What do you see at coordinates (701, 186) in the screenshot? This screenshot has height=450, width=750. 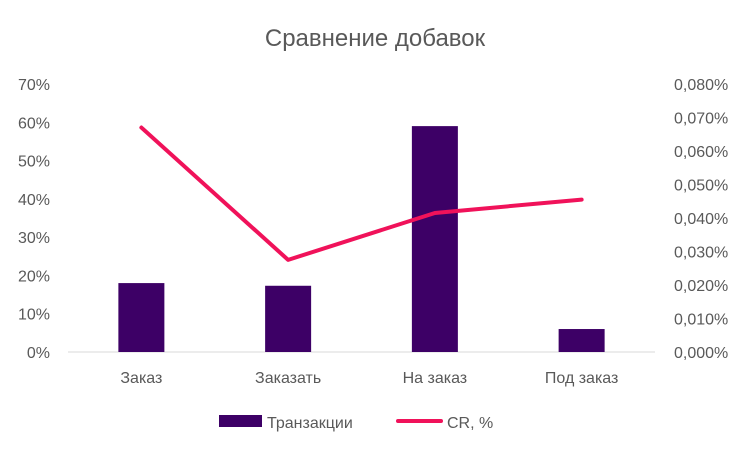 I see `right-tick-label: 0,050%` at bounding box center [701, 186].